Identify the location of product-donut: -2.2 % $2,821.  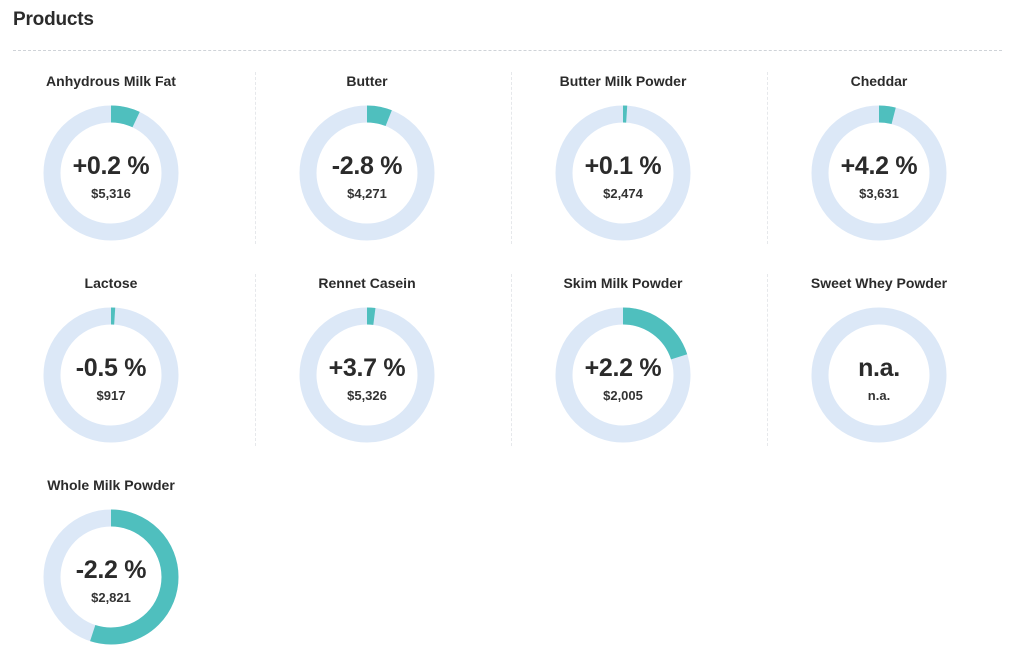
(111, 577).